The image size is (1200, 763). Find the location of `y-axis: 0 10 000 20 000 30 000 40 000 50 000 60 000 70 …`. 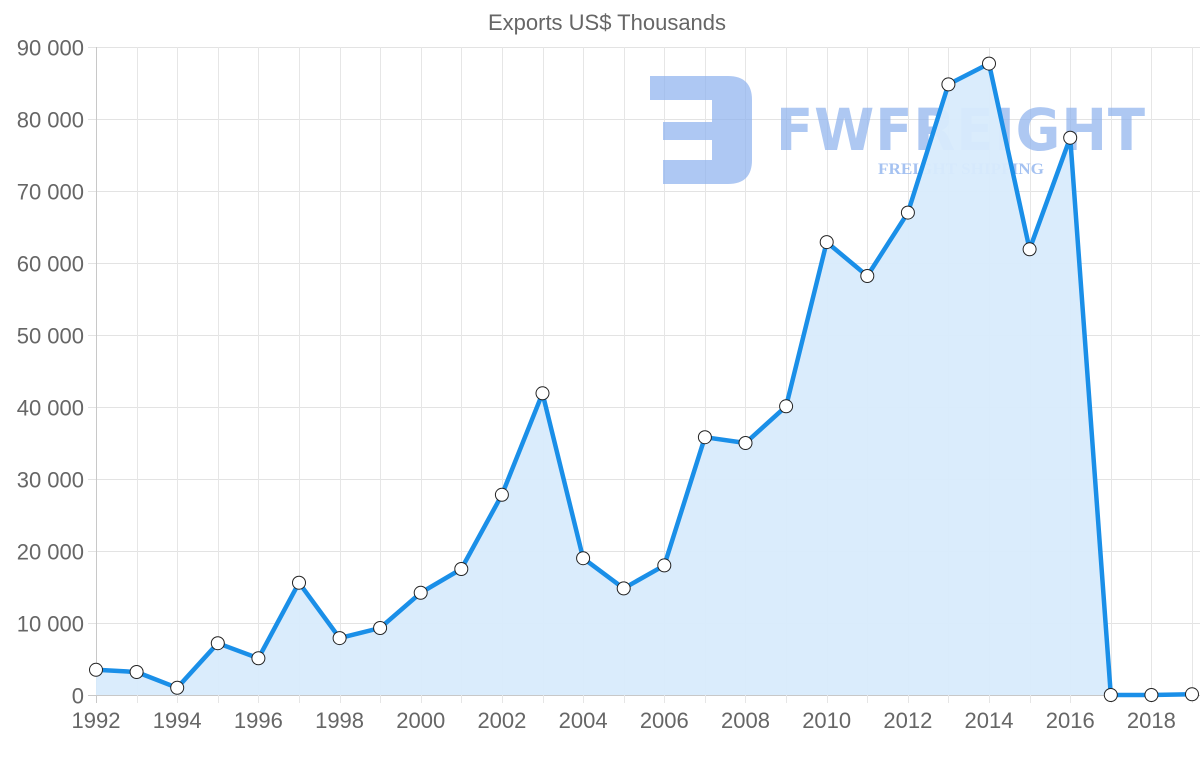

y-axis: 0 10 000 20 000 30 000 40 000 50 000 60 000 70 … is located at coordinates (50, 372).